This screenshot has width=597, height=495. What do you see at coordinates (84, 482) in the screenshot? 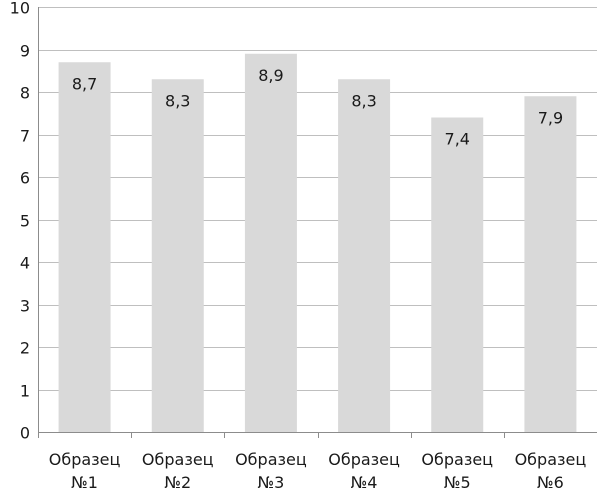
I see `category-label: №1` at bounding box center [84, 482].